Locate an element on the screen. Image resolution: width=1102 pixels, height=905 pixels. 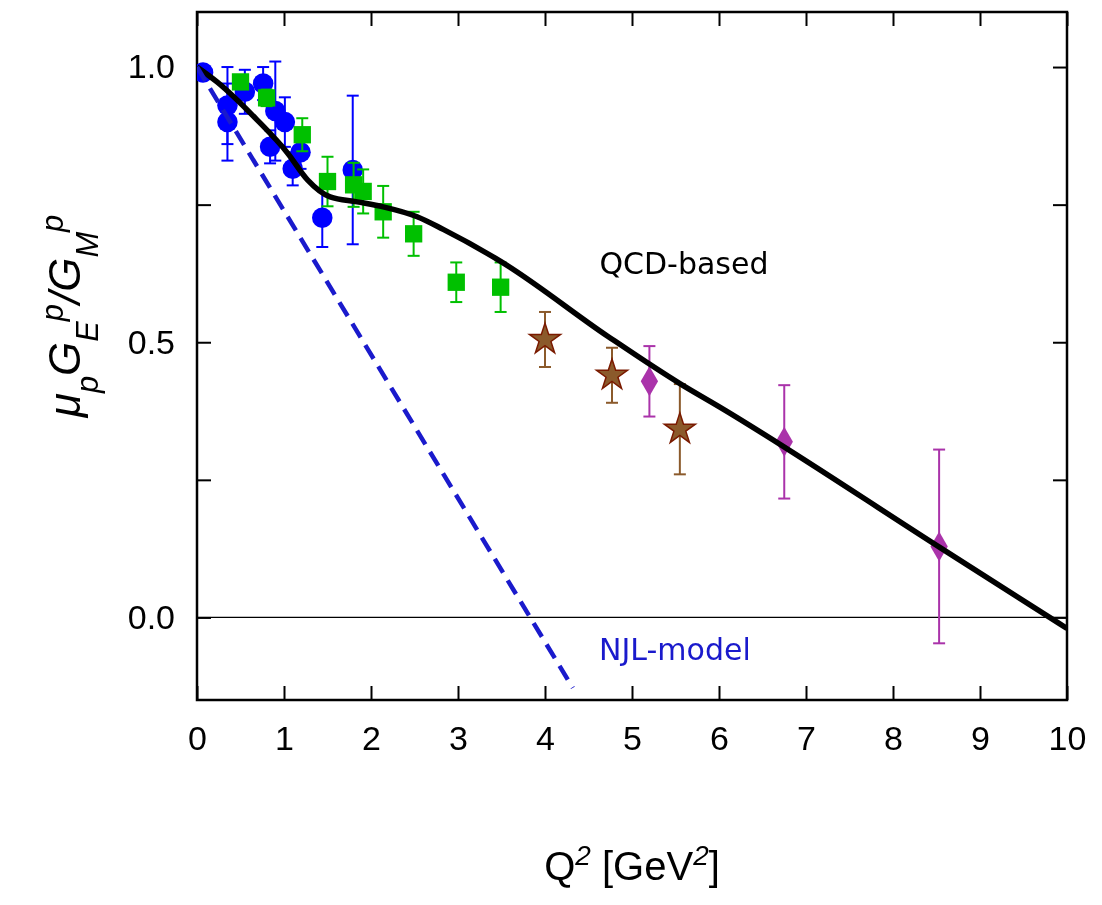
x-tick-label: 4 is located at coordinates (545, 738).